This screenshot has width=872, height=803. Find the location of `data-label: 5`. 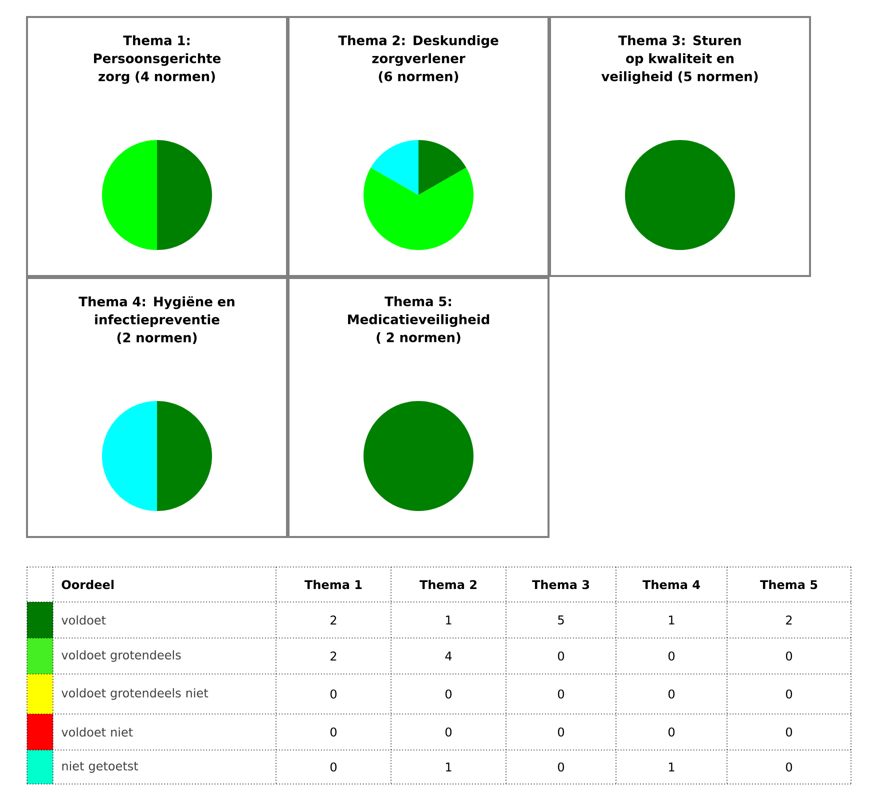

data-label: 5 is located at coordinates (561, 620).